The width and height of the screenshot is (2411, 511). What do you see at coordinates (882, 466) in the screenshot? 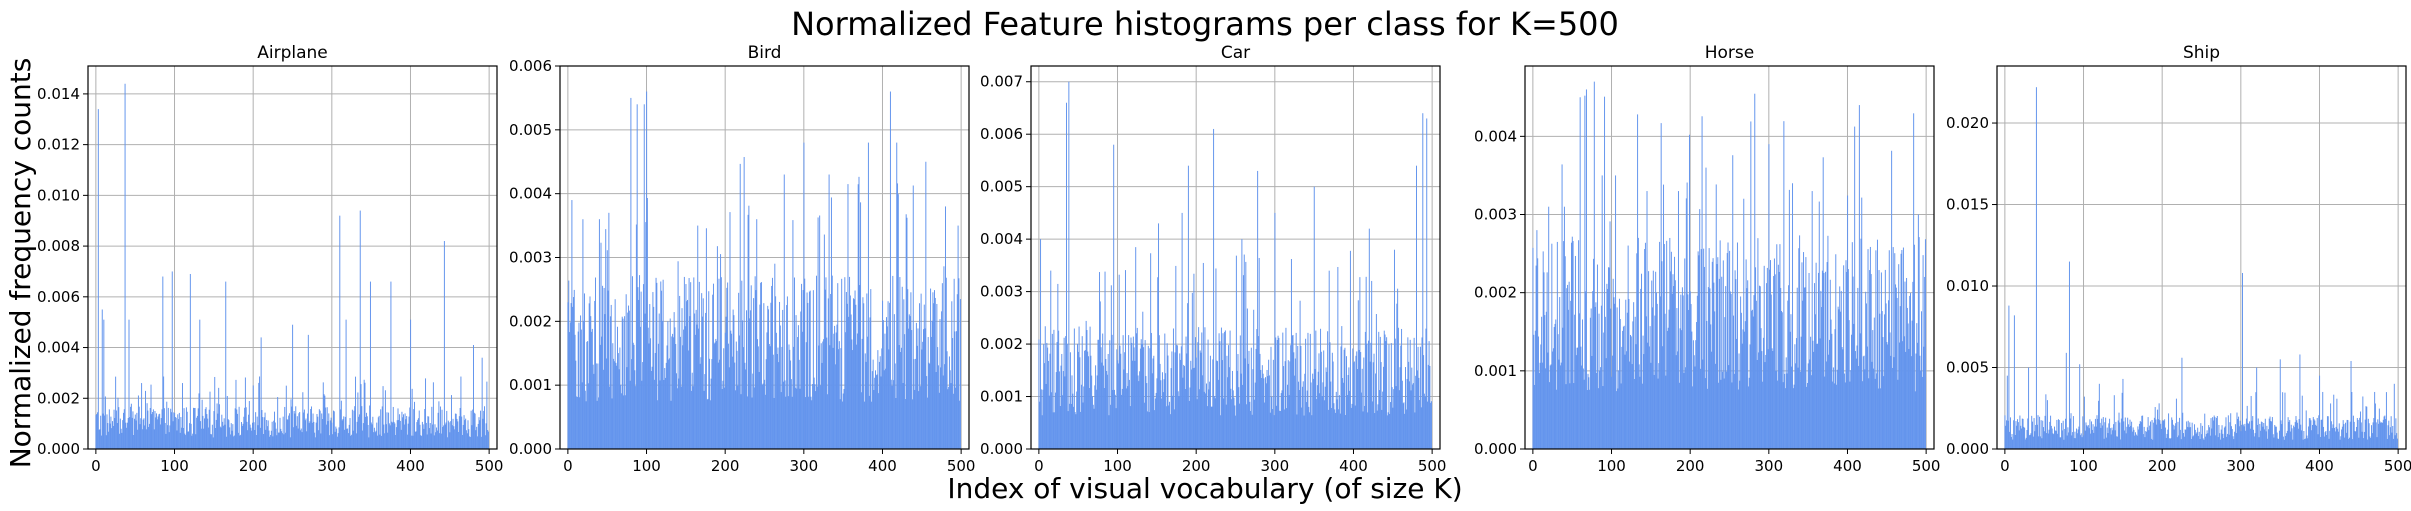
I see `x-tick-label: 400` at bounding box center [882, 466].